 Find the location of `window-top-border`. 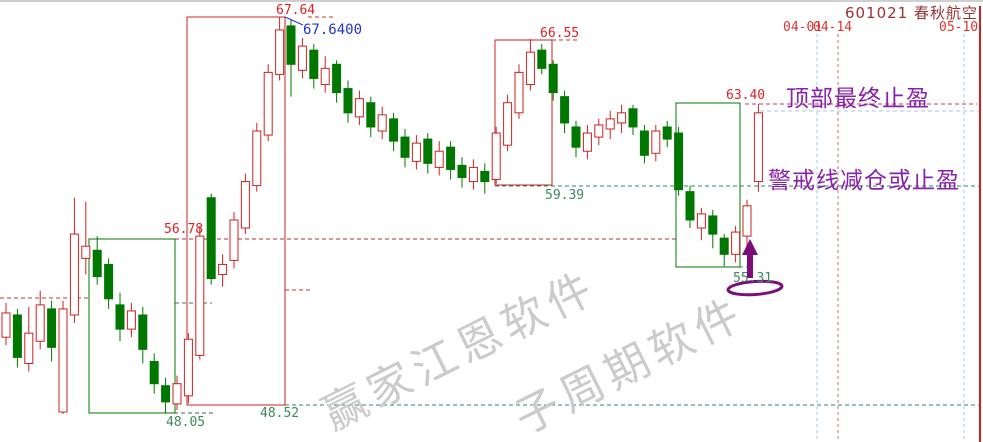

window-top-border is located at coordinates (491, 1).